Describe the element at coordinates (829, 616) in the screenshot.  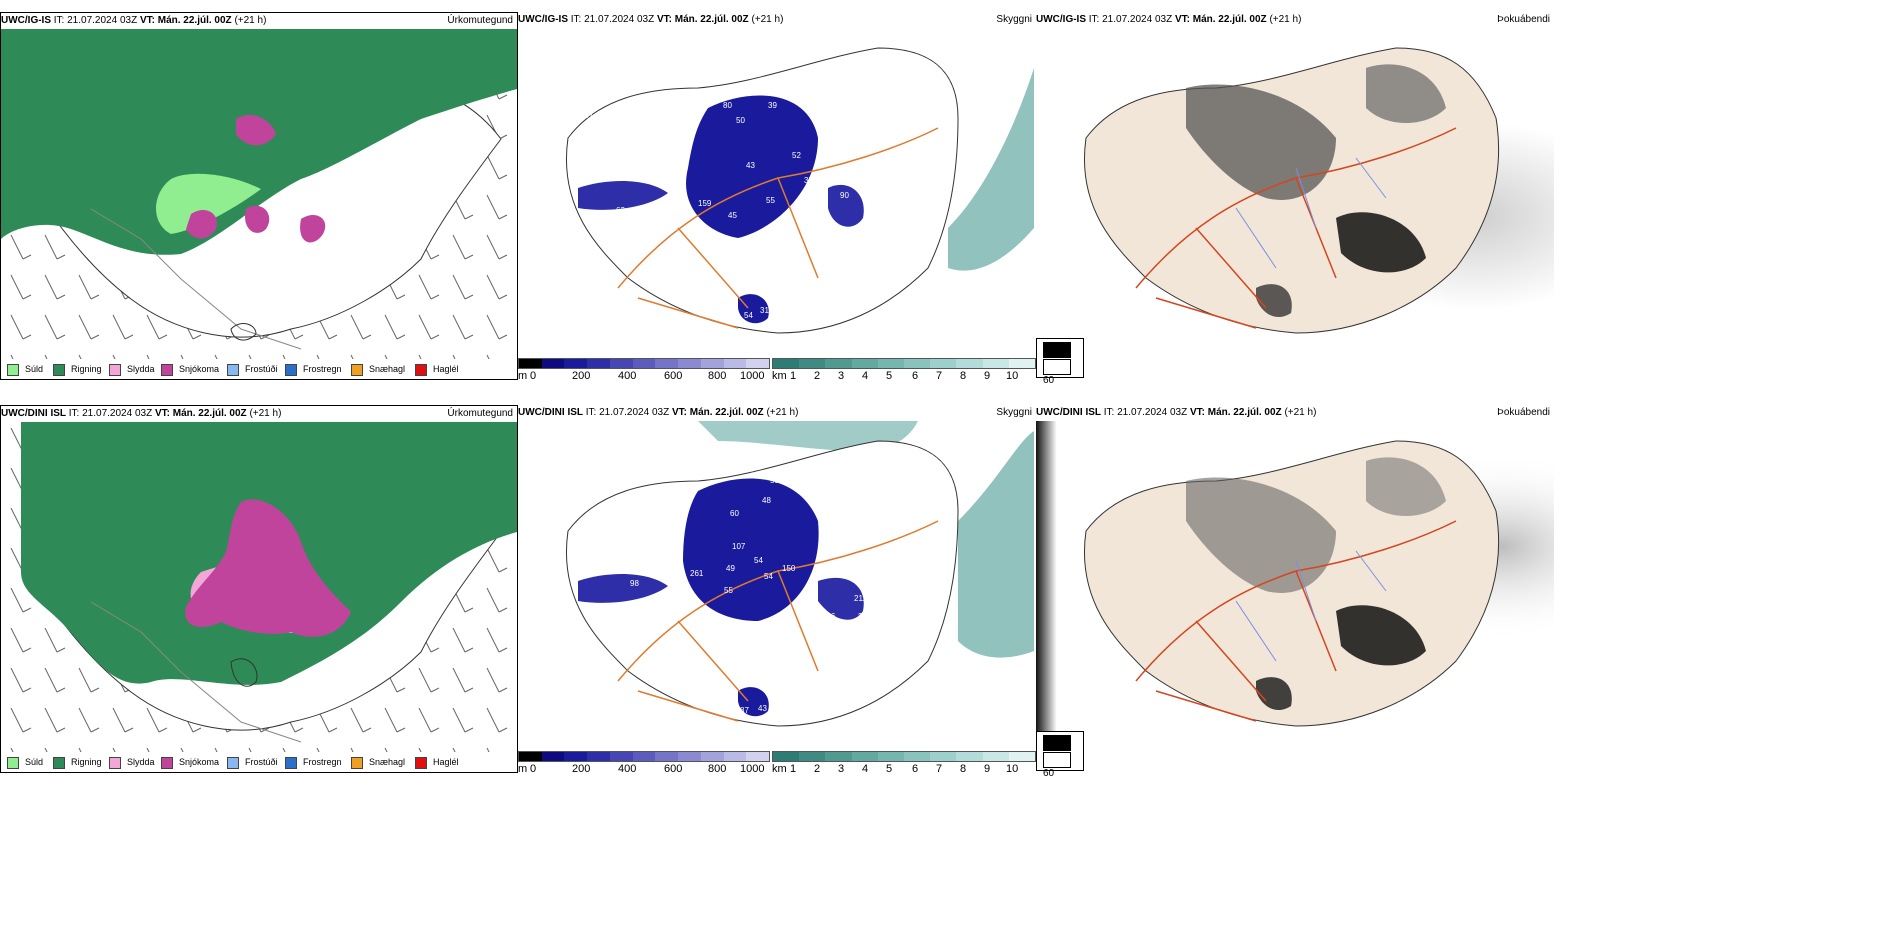
I see `svg-text: 266` at that location.